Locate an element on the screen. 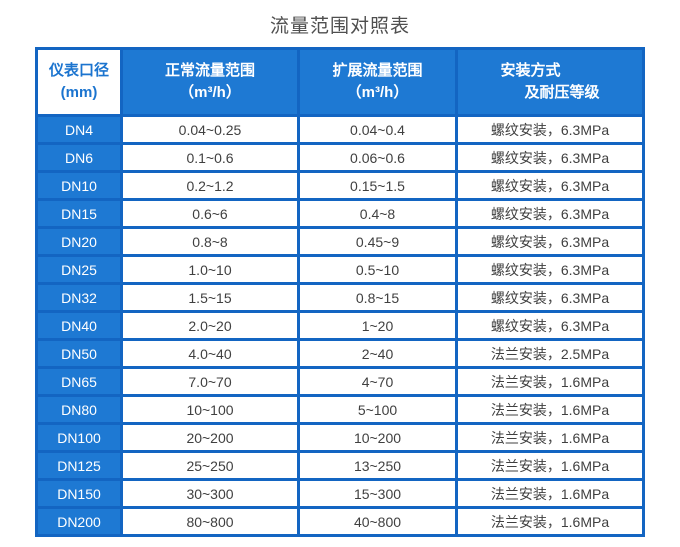  normal-flow-cell: 30~300 is located at coordinates (210, 493).